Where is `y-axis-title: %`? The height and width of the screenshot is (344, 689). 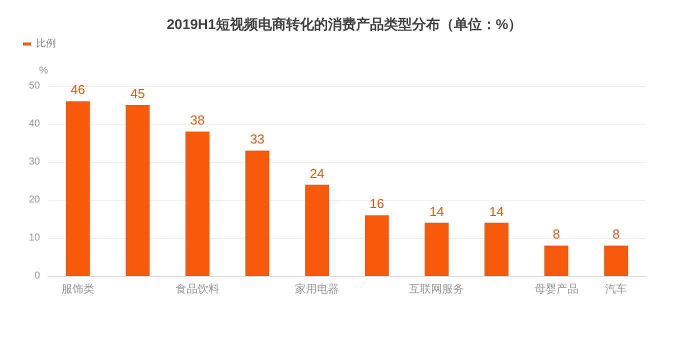
y-axis-title: % is located at coordinates (43, 71).